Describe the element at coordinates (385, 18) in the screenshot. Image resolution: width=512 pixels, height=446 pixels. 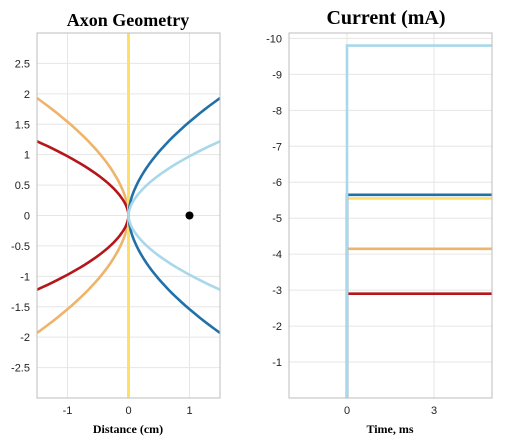
I see `chart-title: Current (mA)` at that location.